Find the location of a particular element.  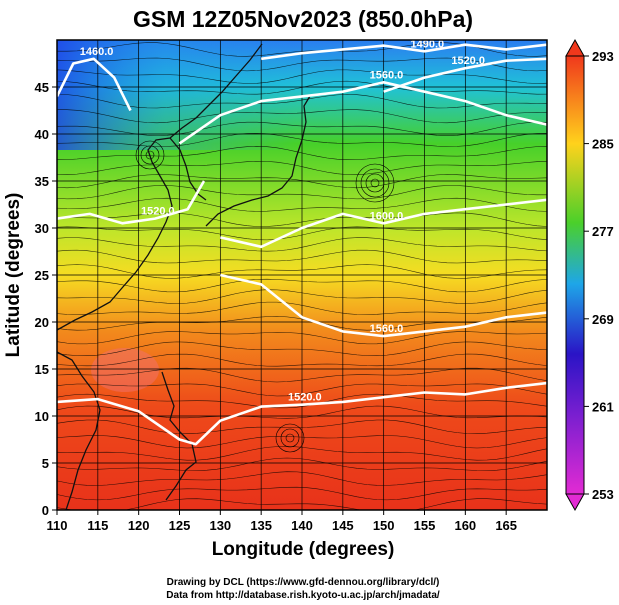

contour-label-0: 1460.0 is located at coordinates (97, 52).